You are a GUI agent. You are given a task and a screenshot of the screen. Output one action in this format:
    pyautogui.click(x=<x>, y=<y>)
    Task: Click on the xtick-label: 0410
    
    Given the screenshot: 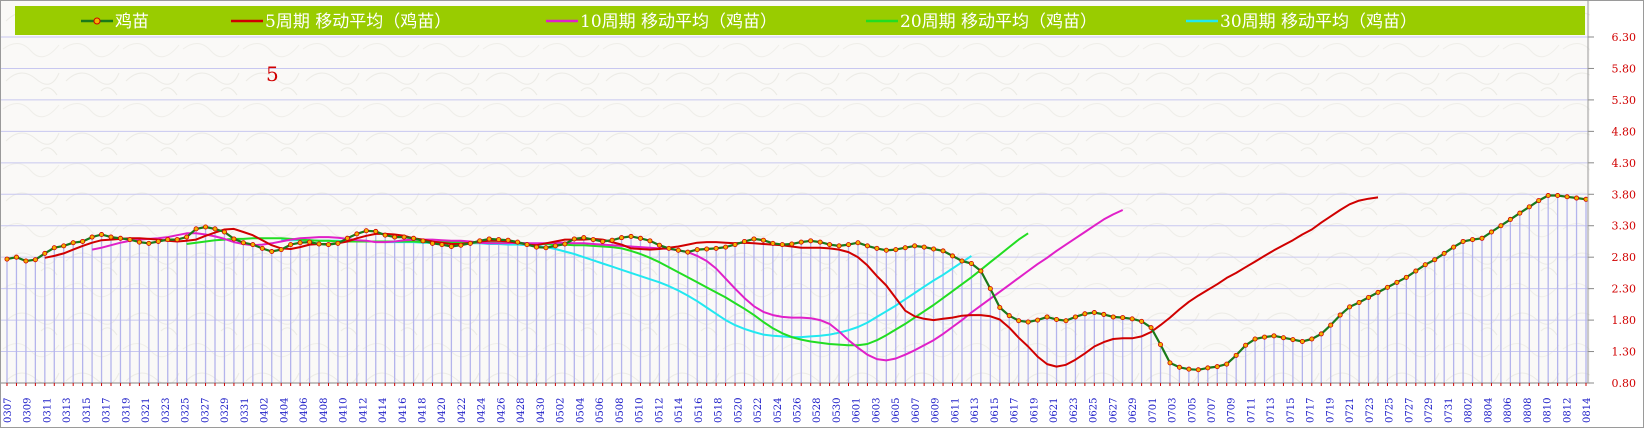 What is the action you would take?
    pyautogui.click(x=344, y=410)
    